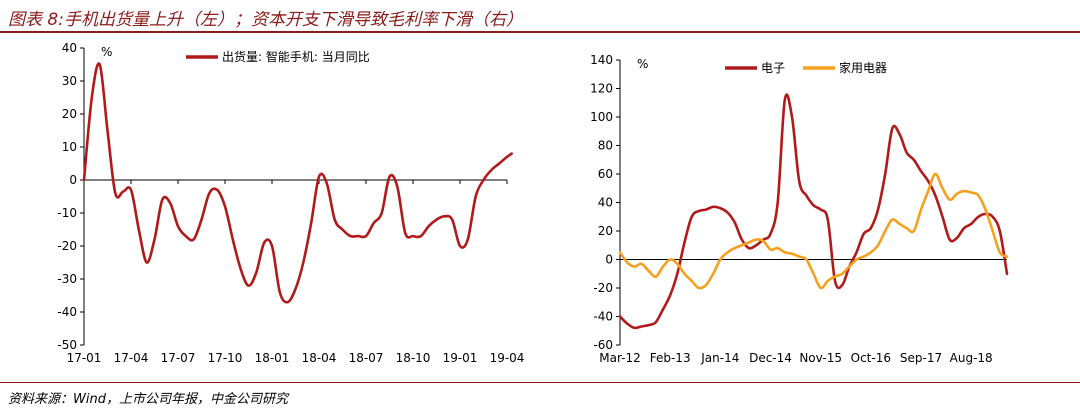  What do you see at coordinates (225, 358) in the screenshot?
I see `left-x-tick-label: 17-10` at bounding box center [225, 358].